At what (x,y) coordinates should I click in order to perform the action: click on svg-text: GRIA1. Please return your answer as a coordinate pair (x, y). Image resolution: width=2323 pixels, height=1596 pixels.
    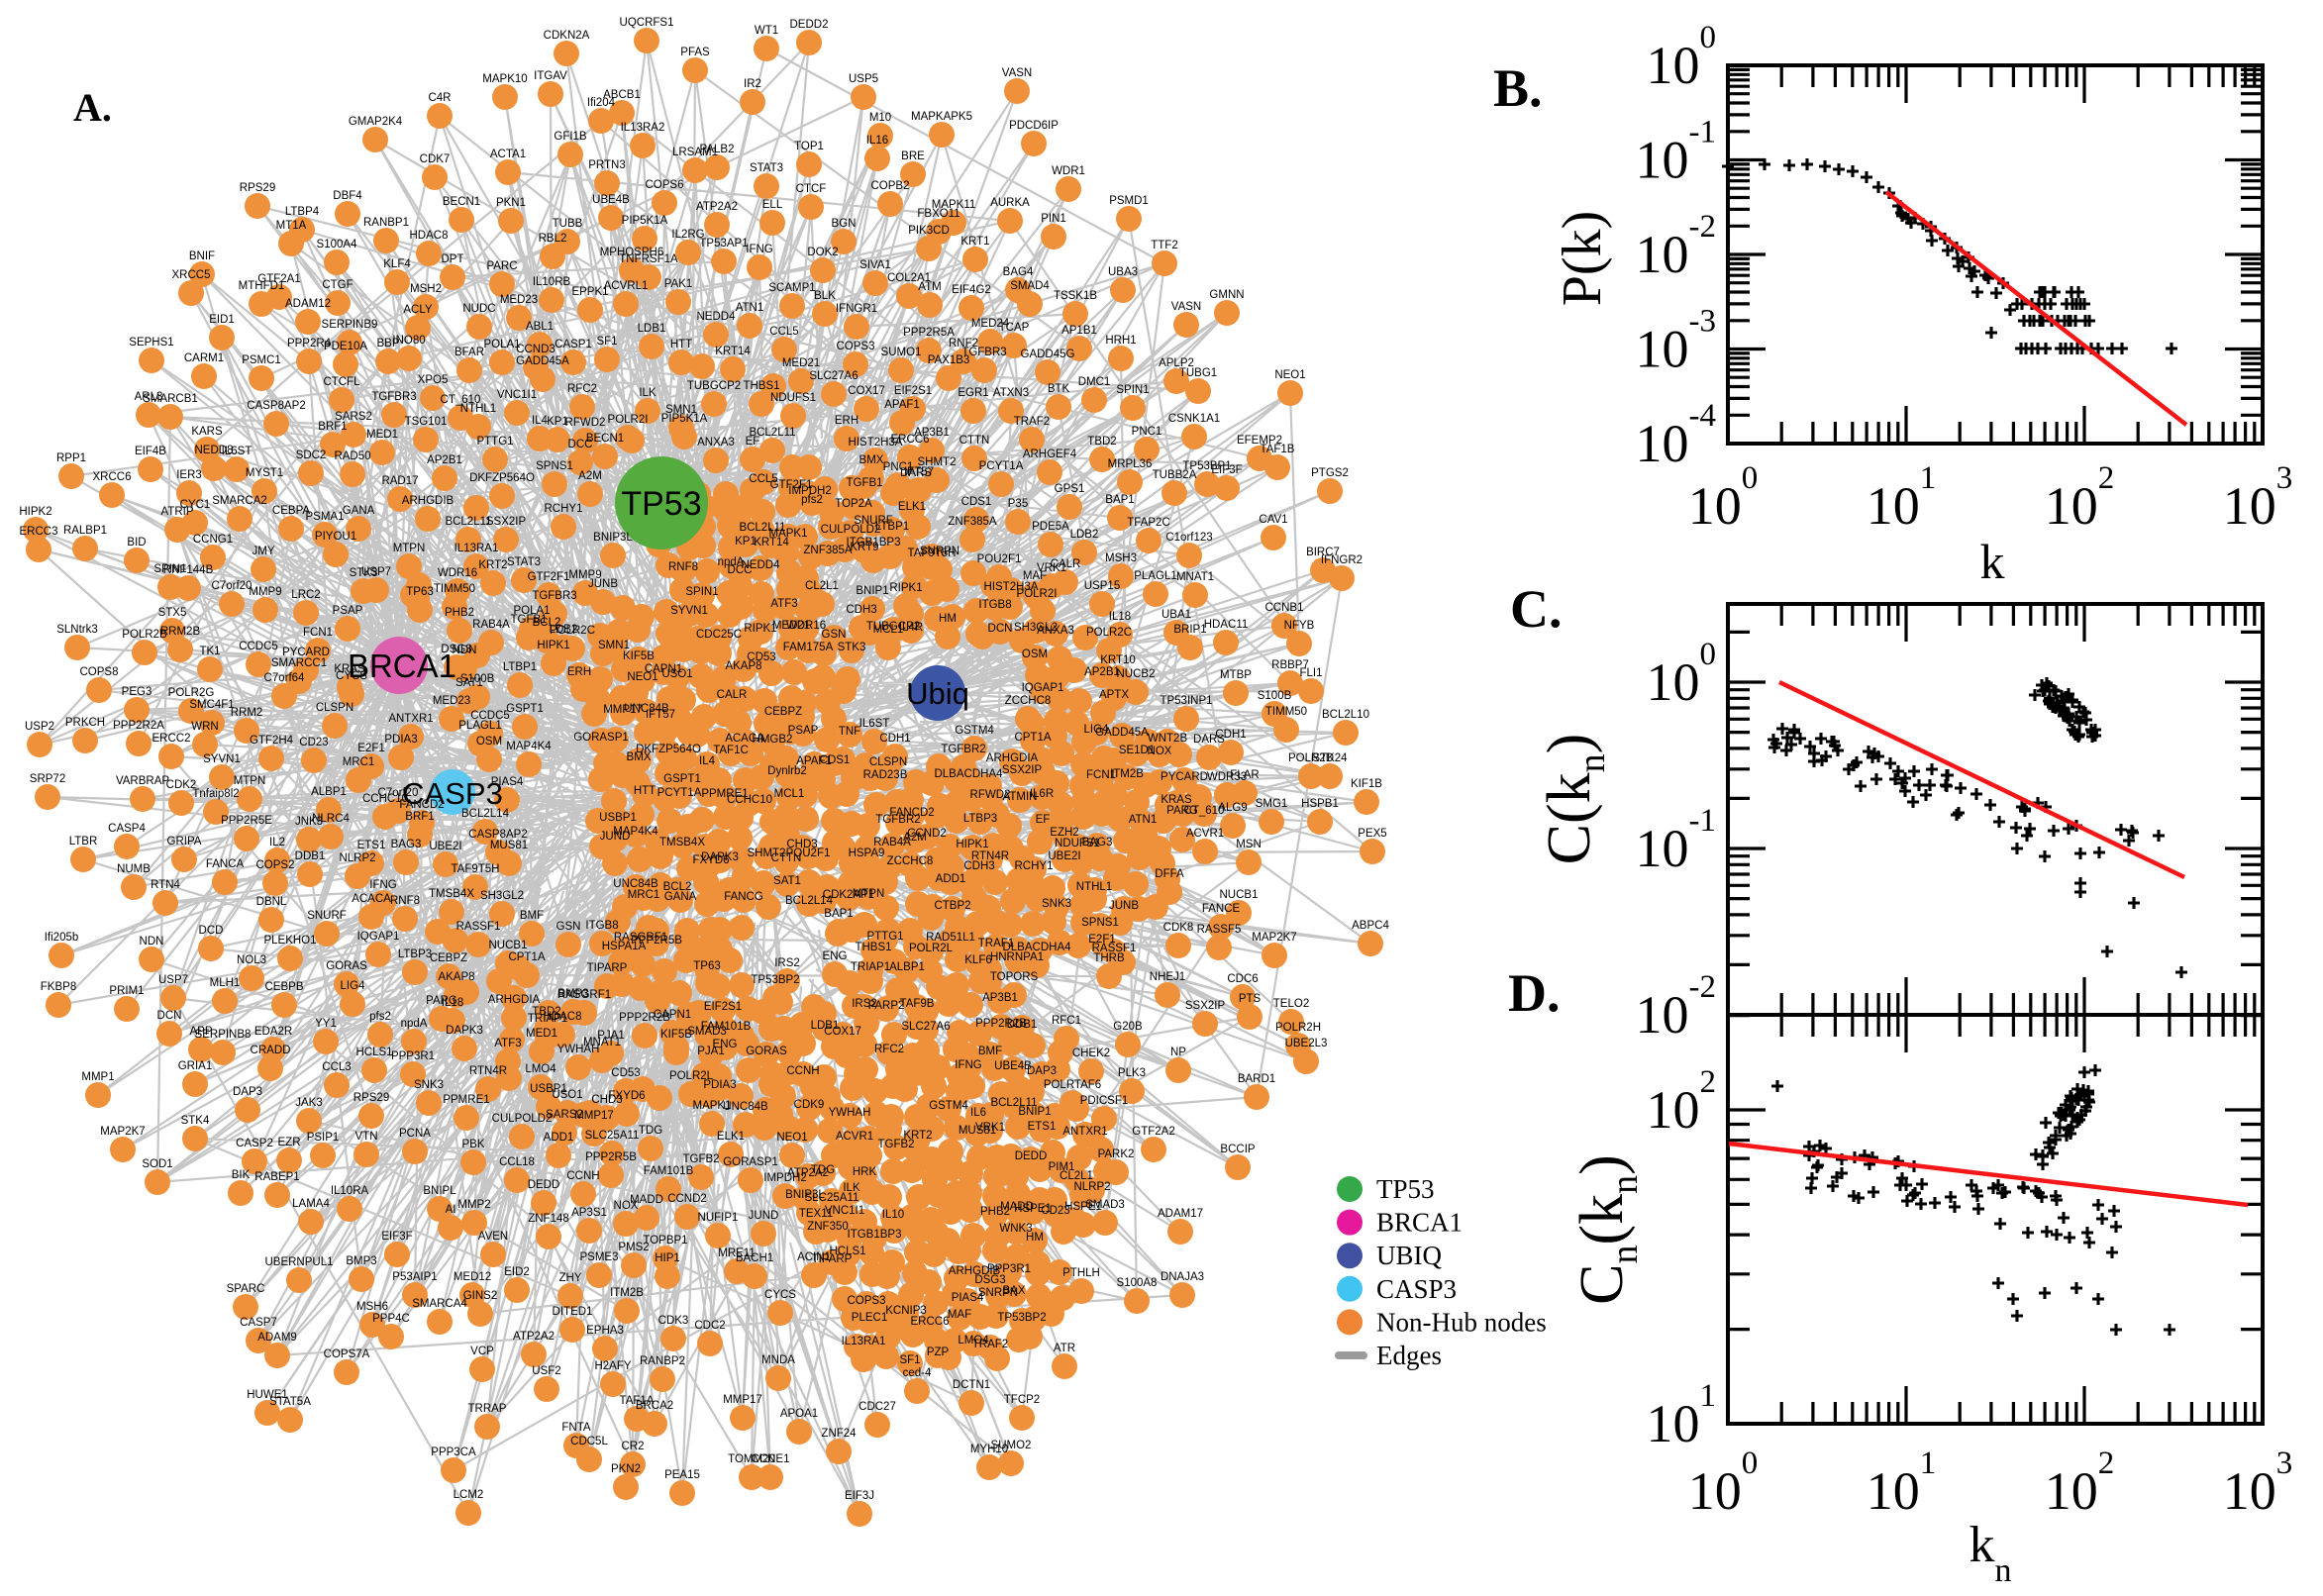
    Looking at the image, I should click on (195, 1066).